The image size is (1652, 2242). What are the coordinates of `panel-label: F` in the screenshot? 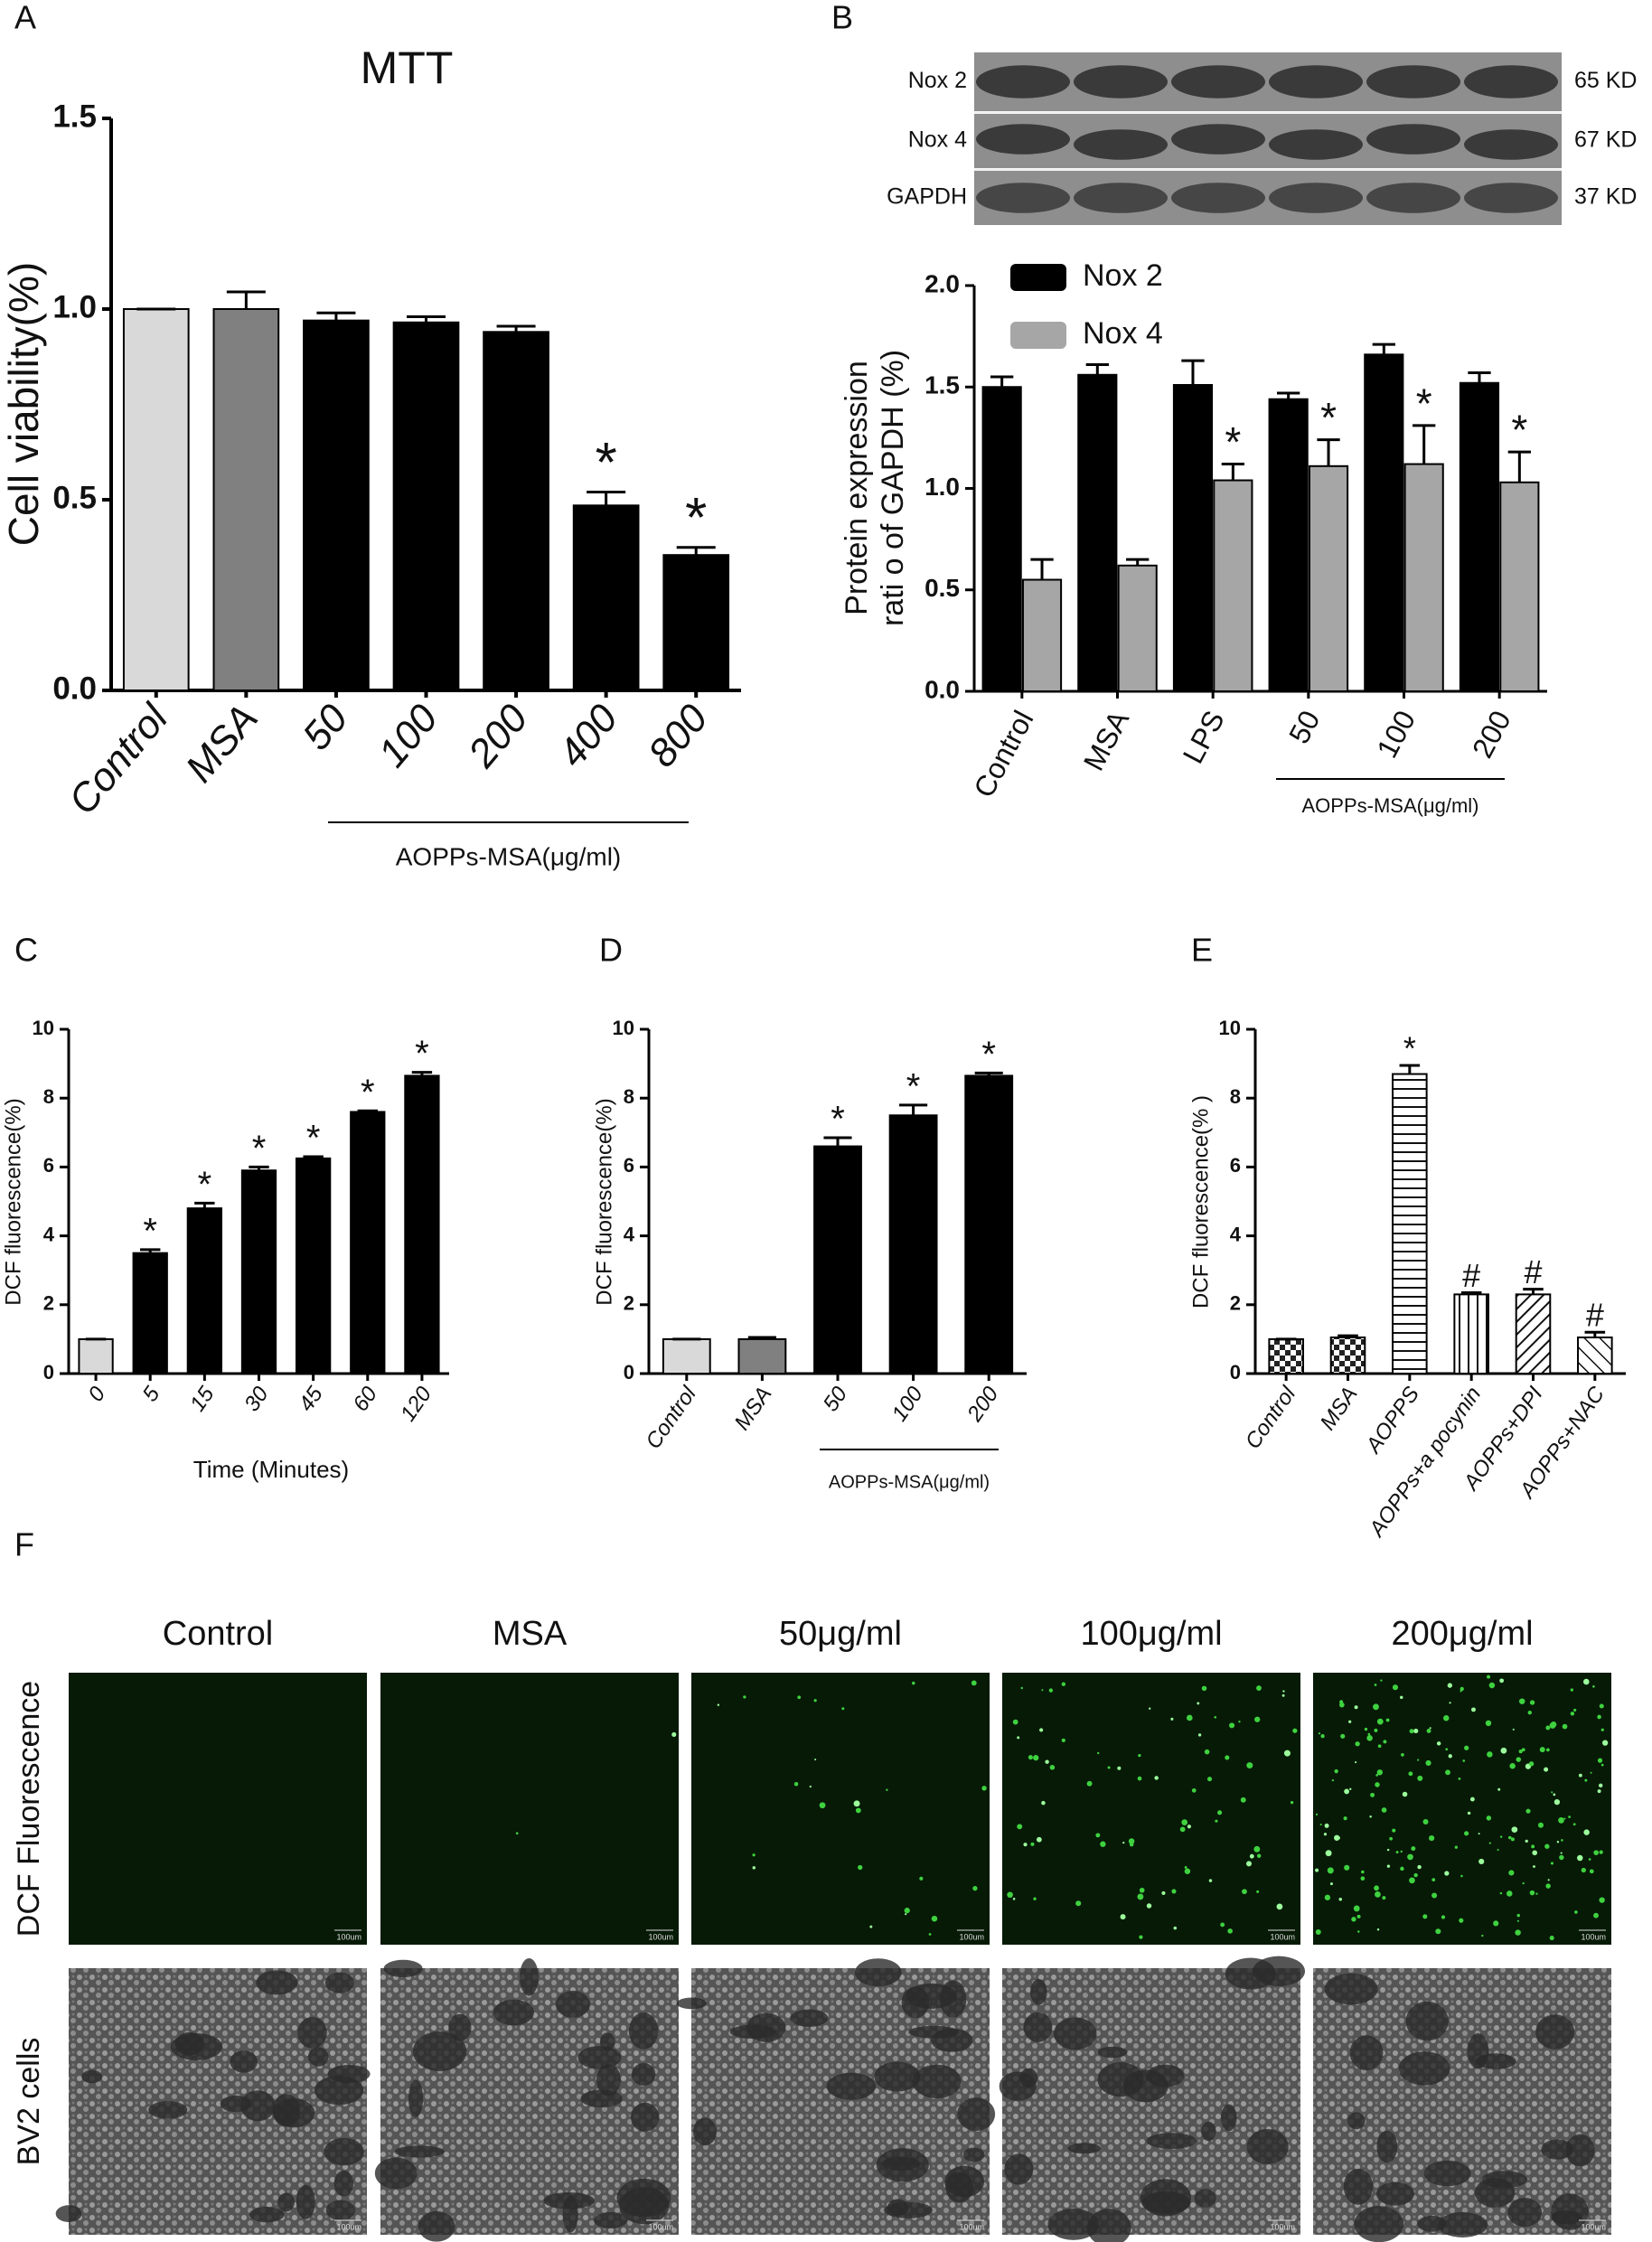 It's located at (24, 1544).